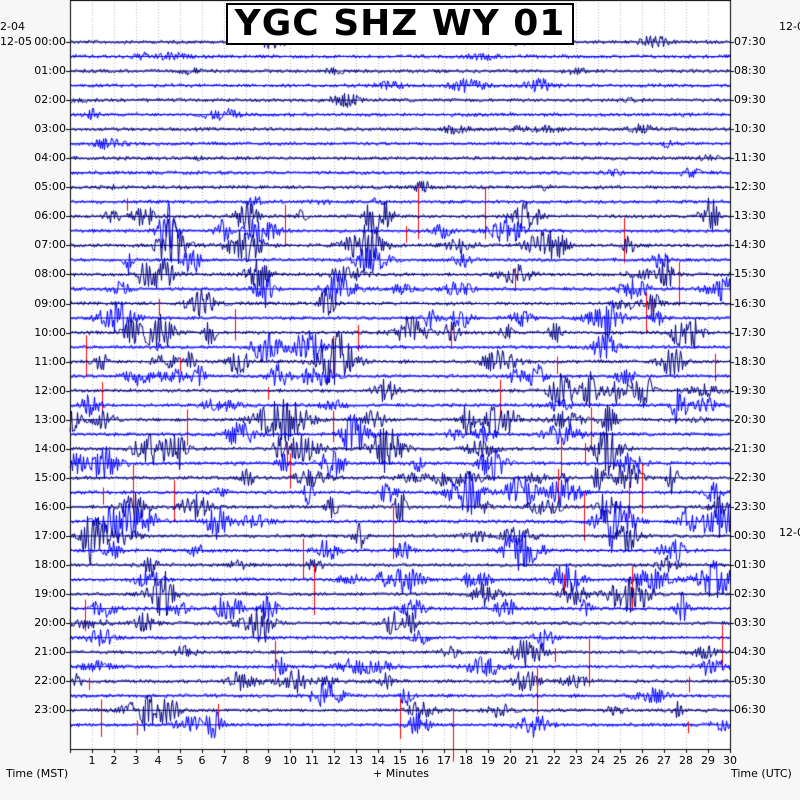 The image size is (800, 800). Describe the element at coordinates (224, 760) in the screenshot. I see `x-tick-label: 7` at that location.